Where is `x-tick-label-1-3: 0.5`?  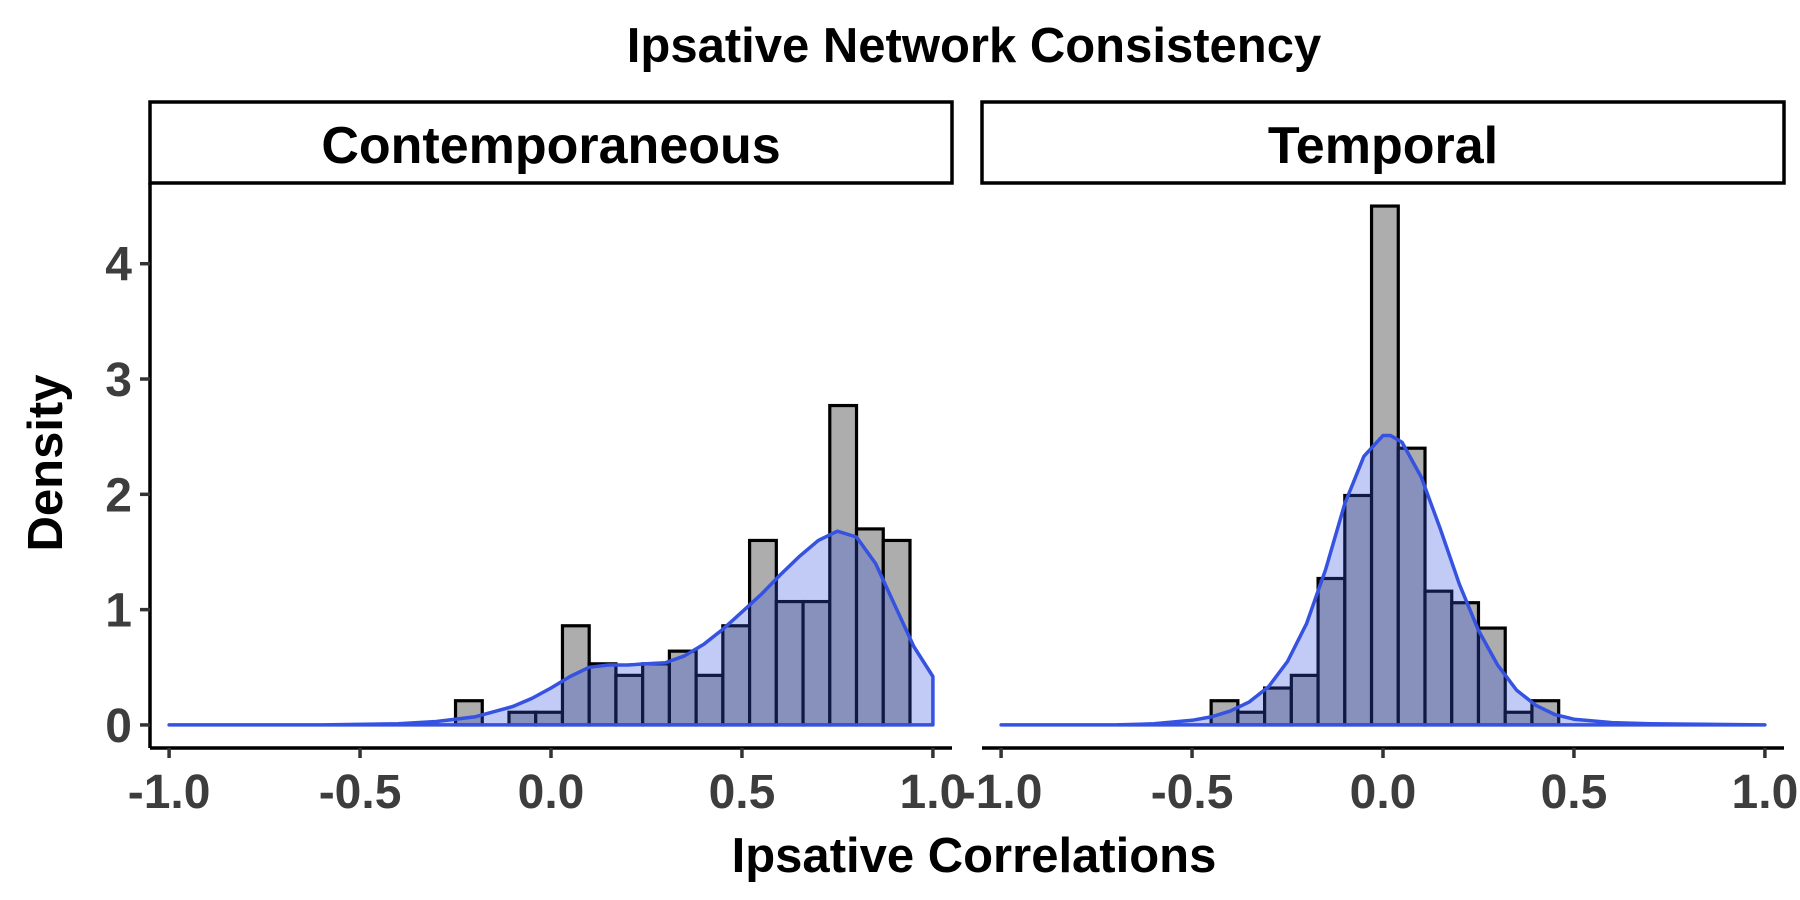
x-tick-label-1-3: 0.5 is located at coordinates (1574, 792).